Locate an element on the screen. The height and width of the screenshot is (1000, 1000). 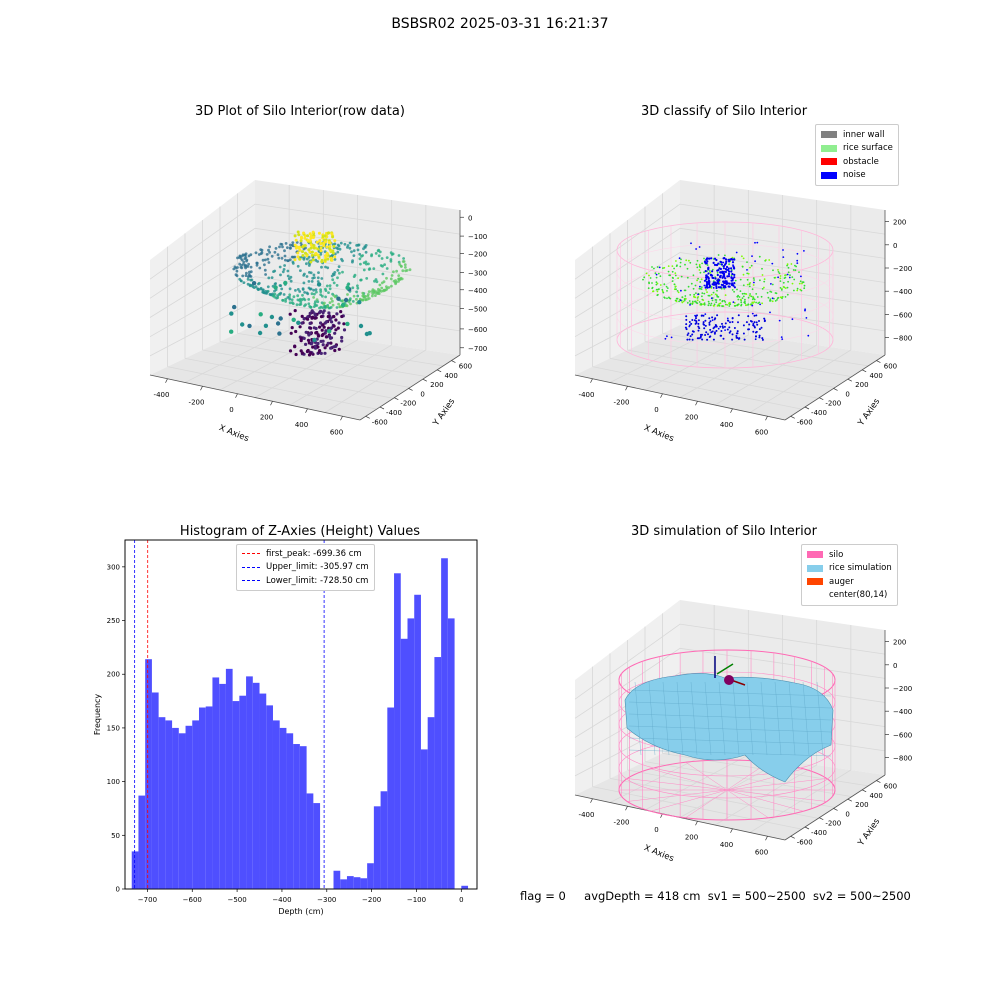
mesh-line is located at coordinates (736, 718).